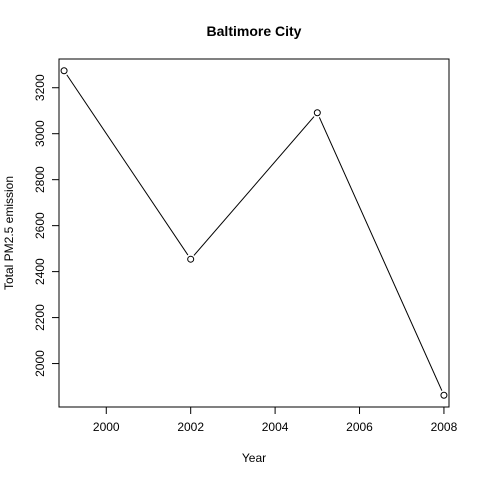 The height and width of the screenshot is (480, 480). What do you see at coordinates (40, 317) in the screenshot?
I see `y-tick-label: 2200` at bounding box center [40, 317].